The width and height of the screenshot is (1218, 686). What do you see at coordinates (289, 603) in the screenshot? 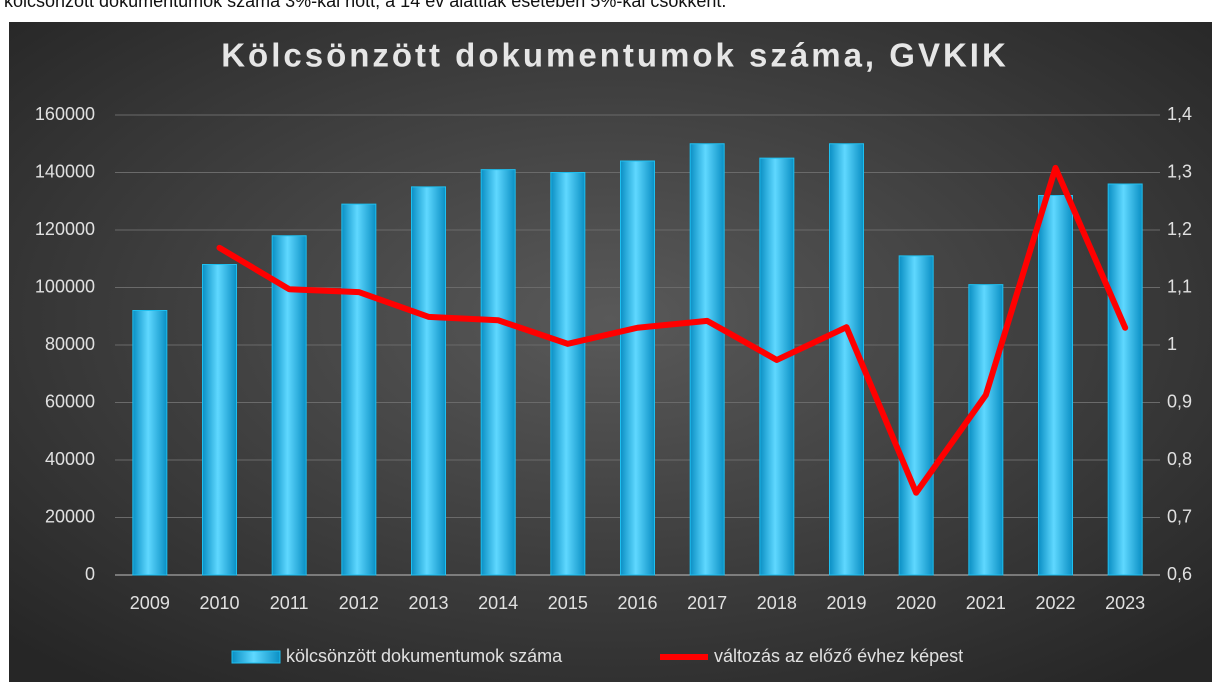
I see `x-tick-label: 2011` at bounding box center [289, 603].